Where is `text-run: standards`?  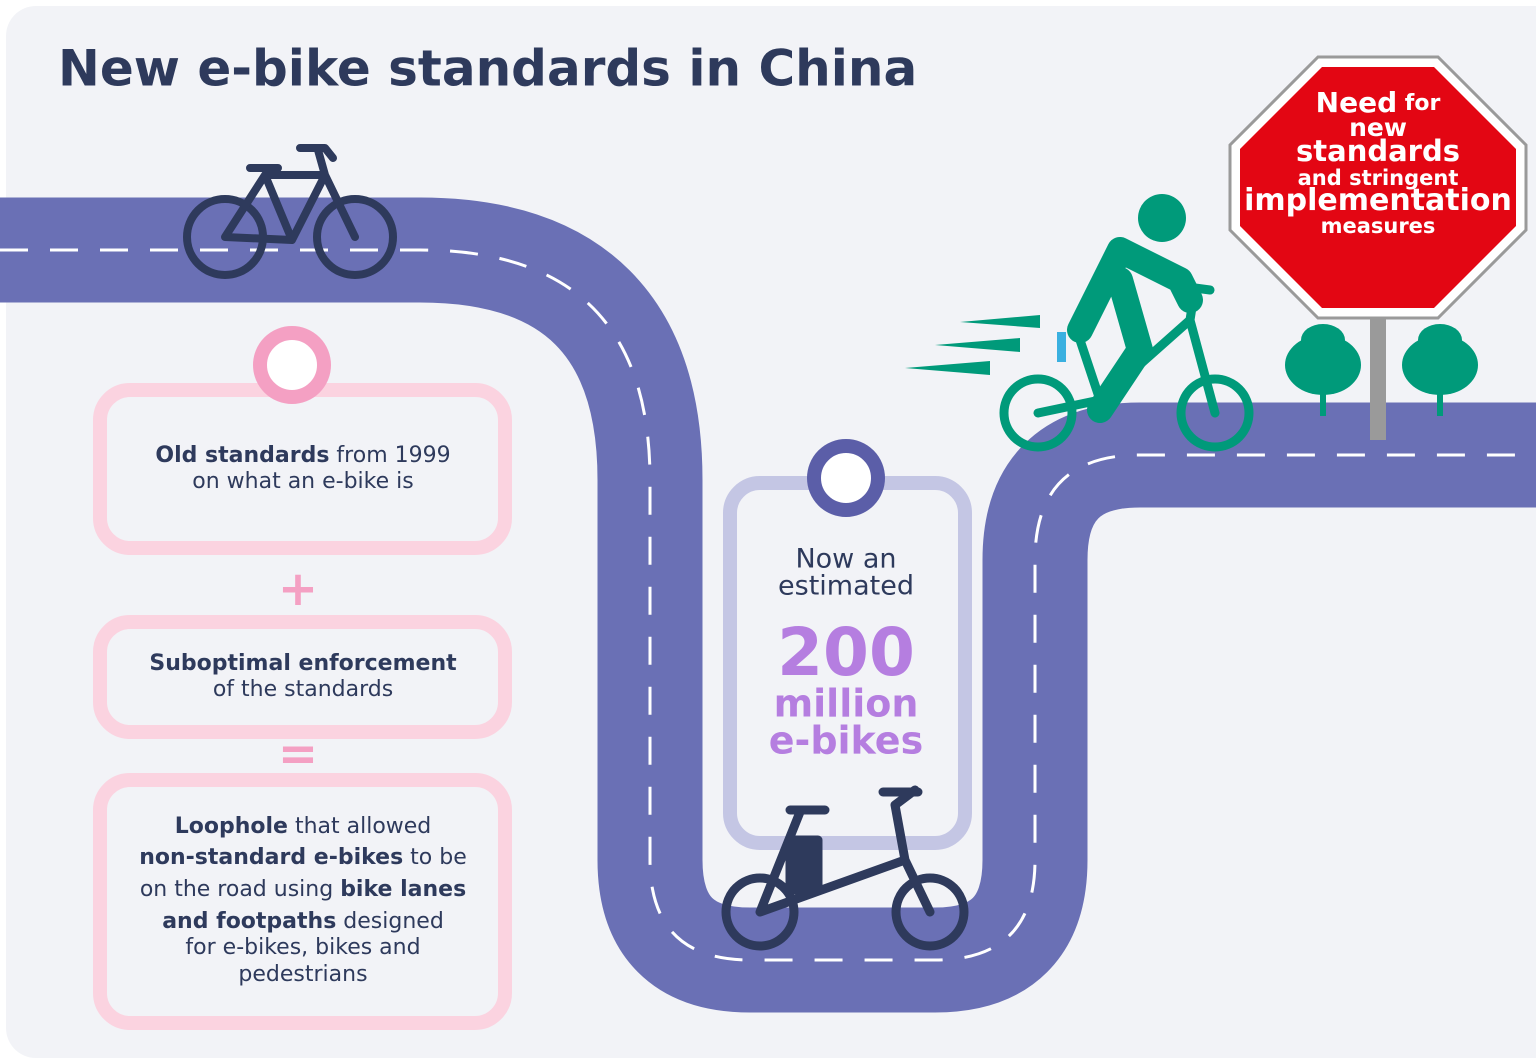 text-run: standards is located at coordinates (1378, 151).